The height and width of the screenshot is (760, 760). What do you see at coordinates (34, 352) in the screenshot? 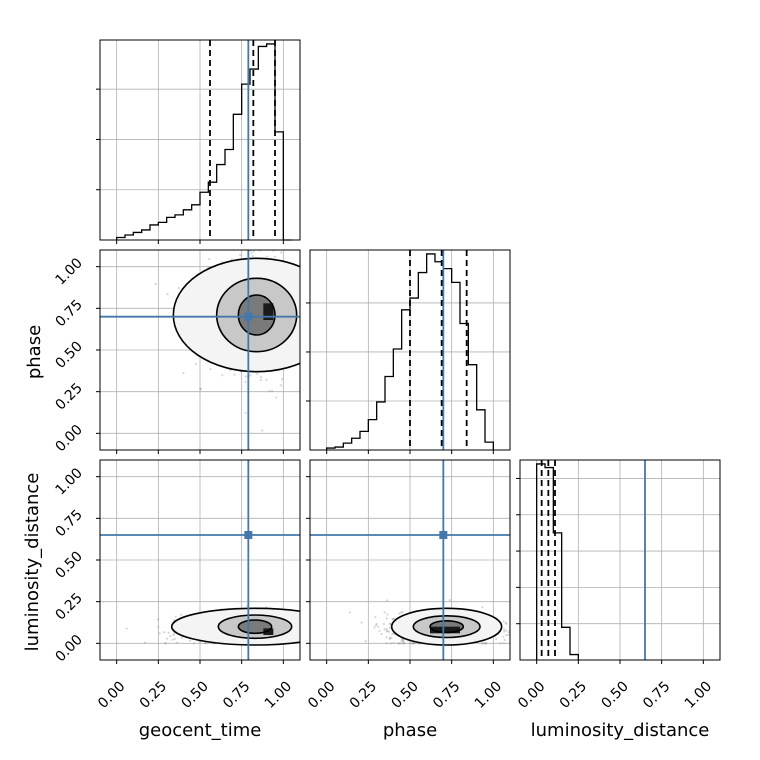
I see `y-axis-label-phase: phase` at bounding box center [34, 352].